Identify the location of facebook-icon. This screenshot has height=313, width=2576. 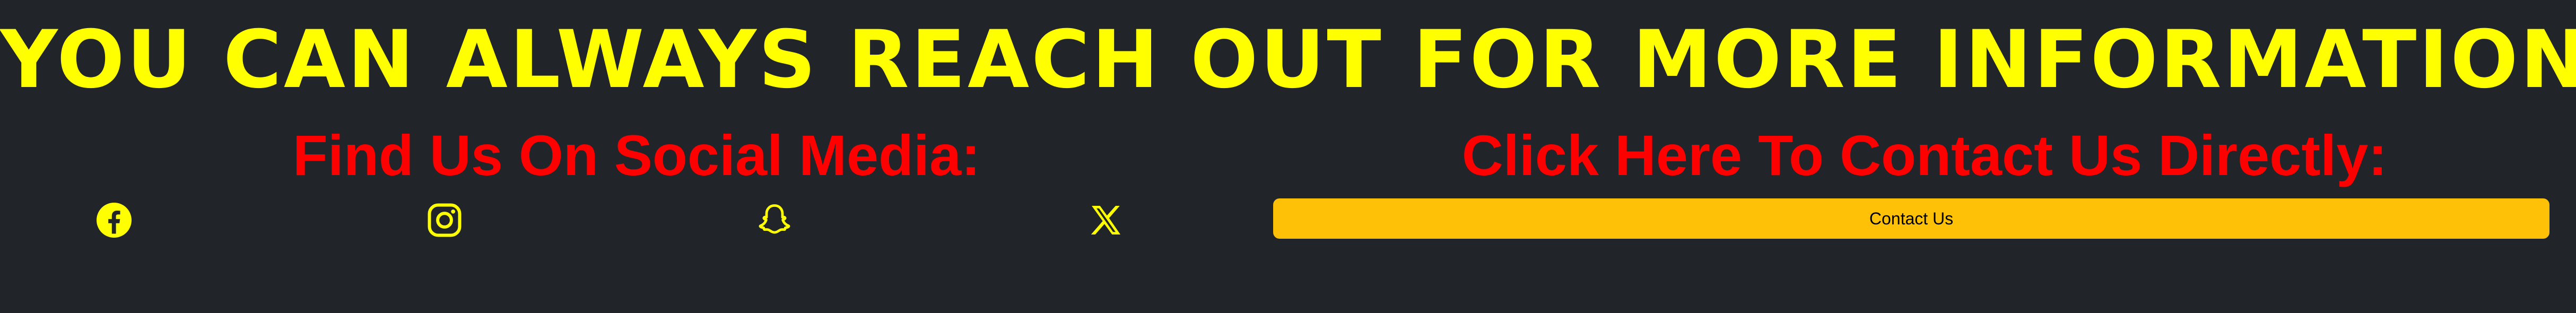
(114, 220).